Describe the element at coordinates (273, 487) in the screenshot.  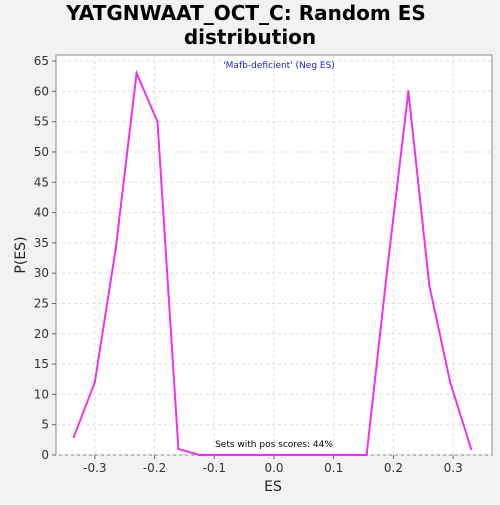
I see `x-axis-label: ES` at that location.